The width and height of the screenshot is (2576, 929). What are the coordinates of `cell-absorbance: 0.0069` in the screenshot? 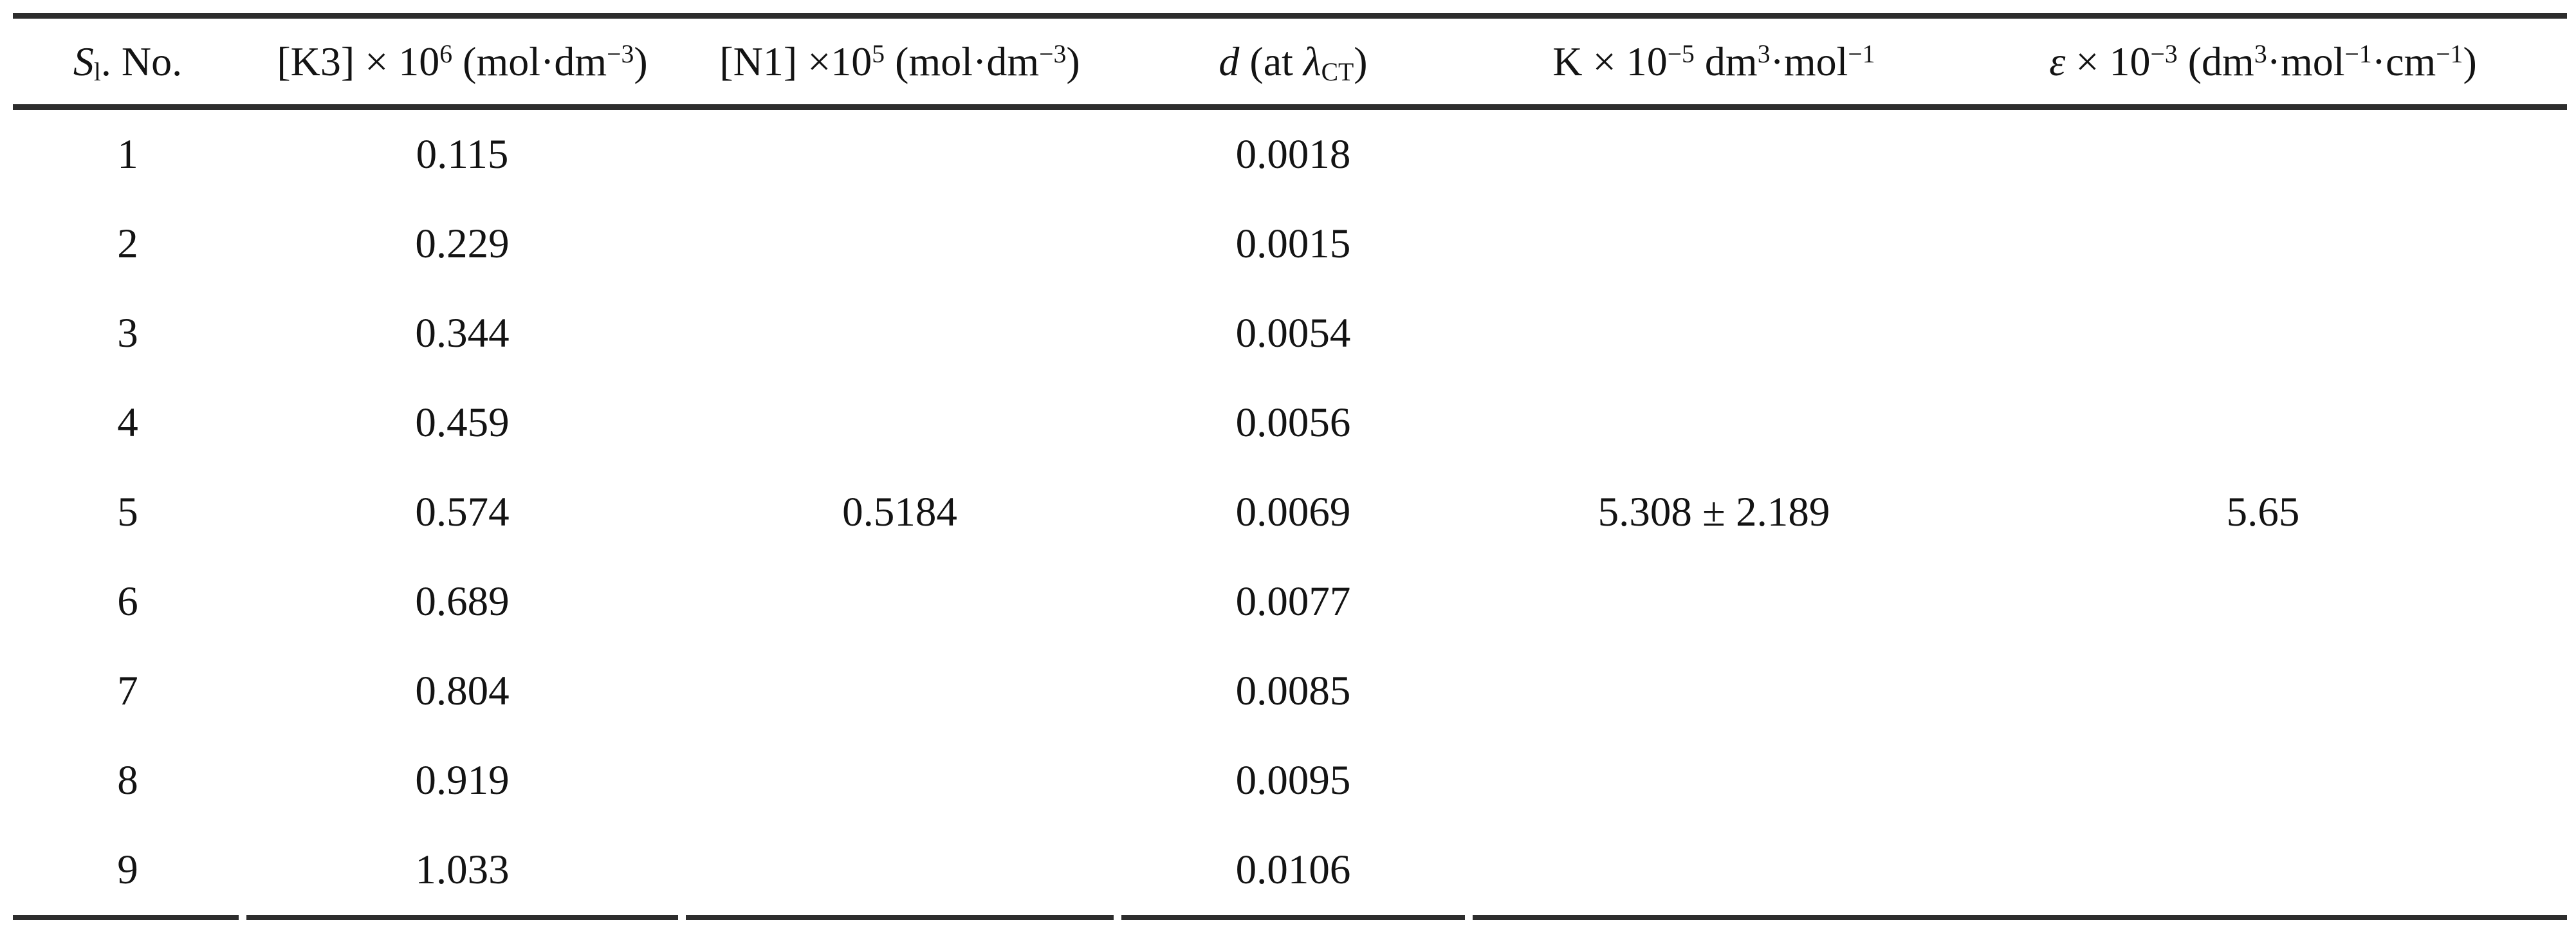 It's located at (1293, 512).